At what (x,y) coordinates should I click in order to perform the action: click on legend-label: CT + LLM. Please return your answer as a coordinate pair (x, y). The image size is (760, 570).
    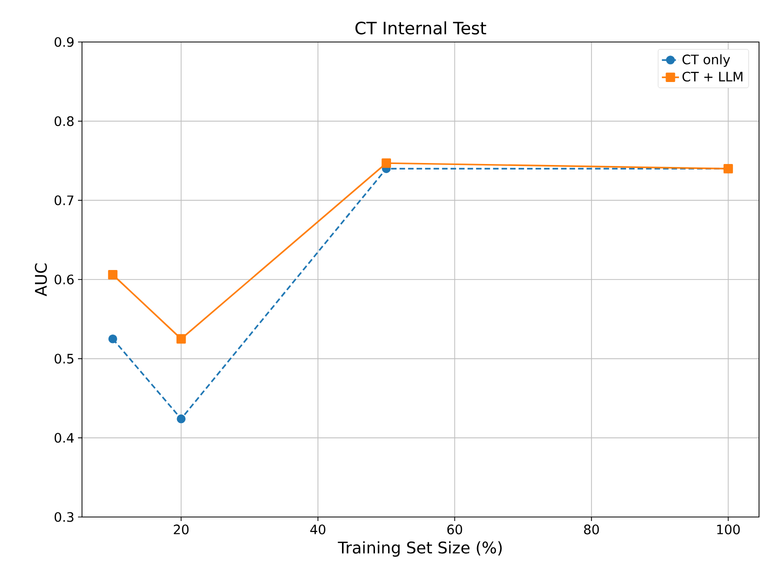
    Looking at the image, I should click on (712, 77).